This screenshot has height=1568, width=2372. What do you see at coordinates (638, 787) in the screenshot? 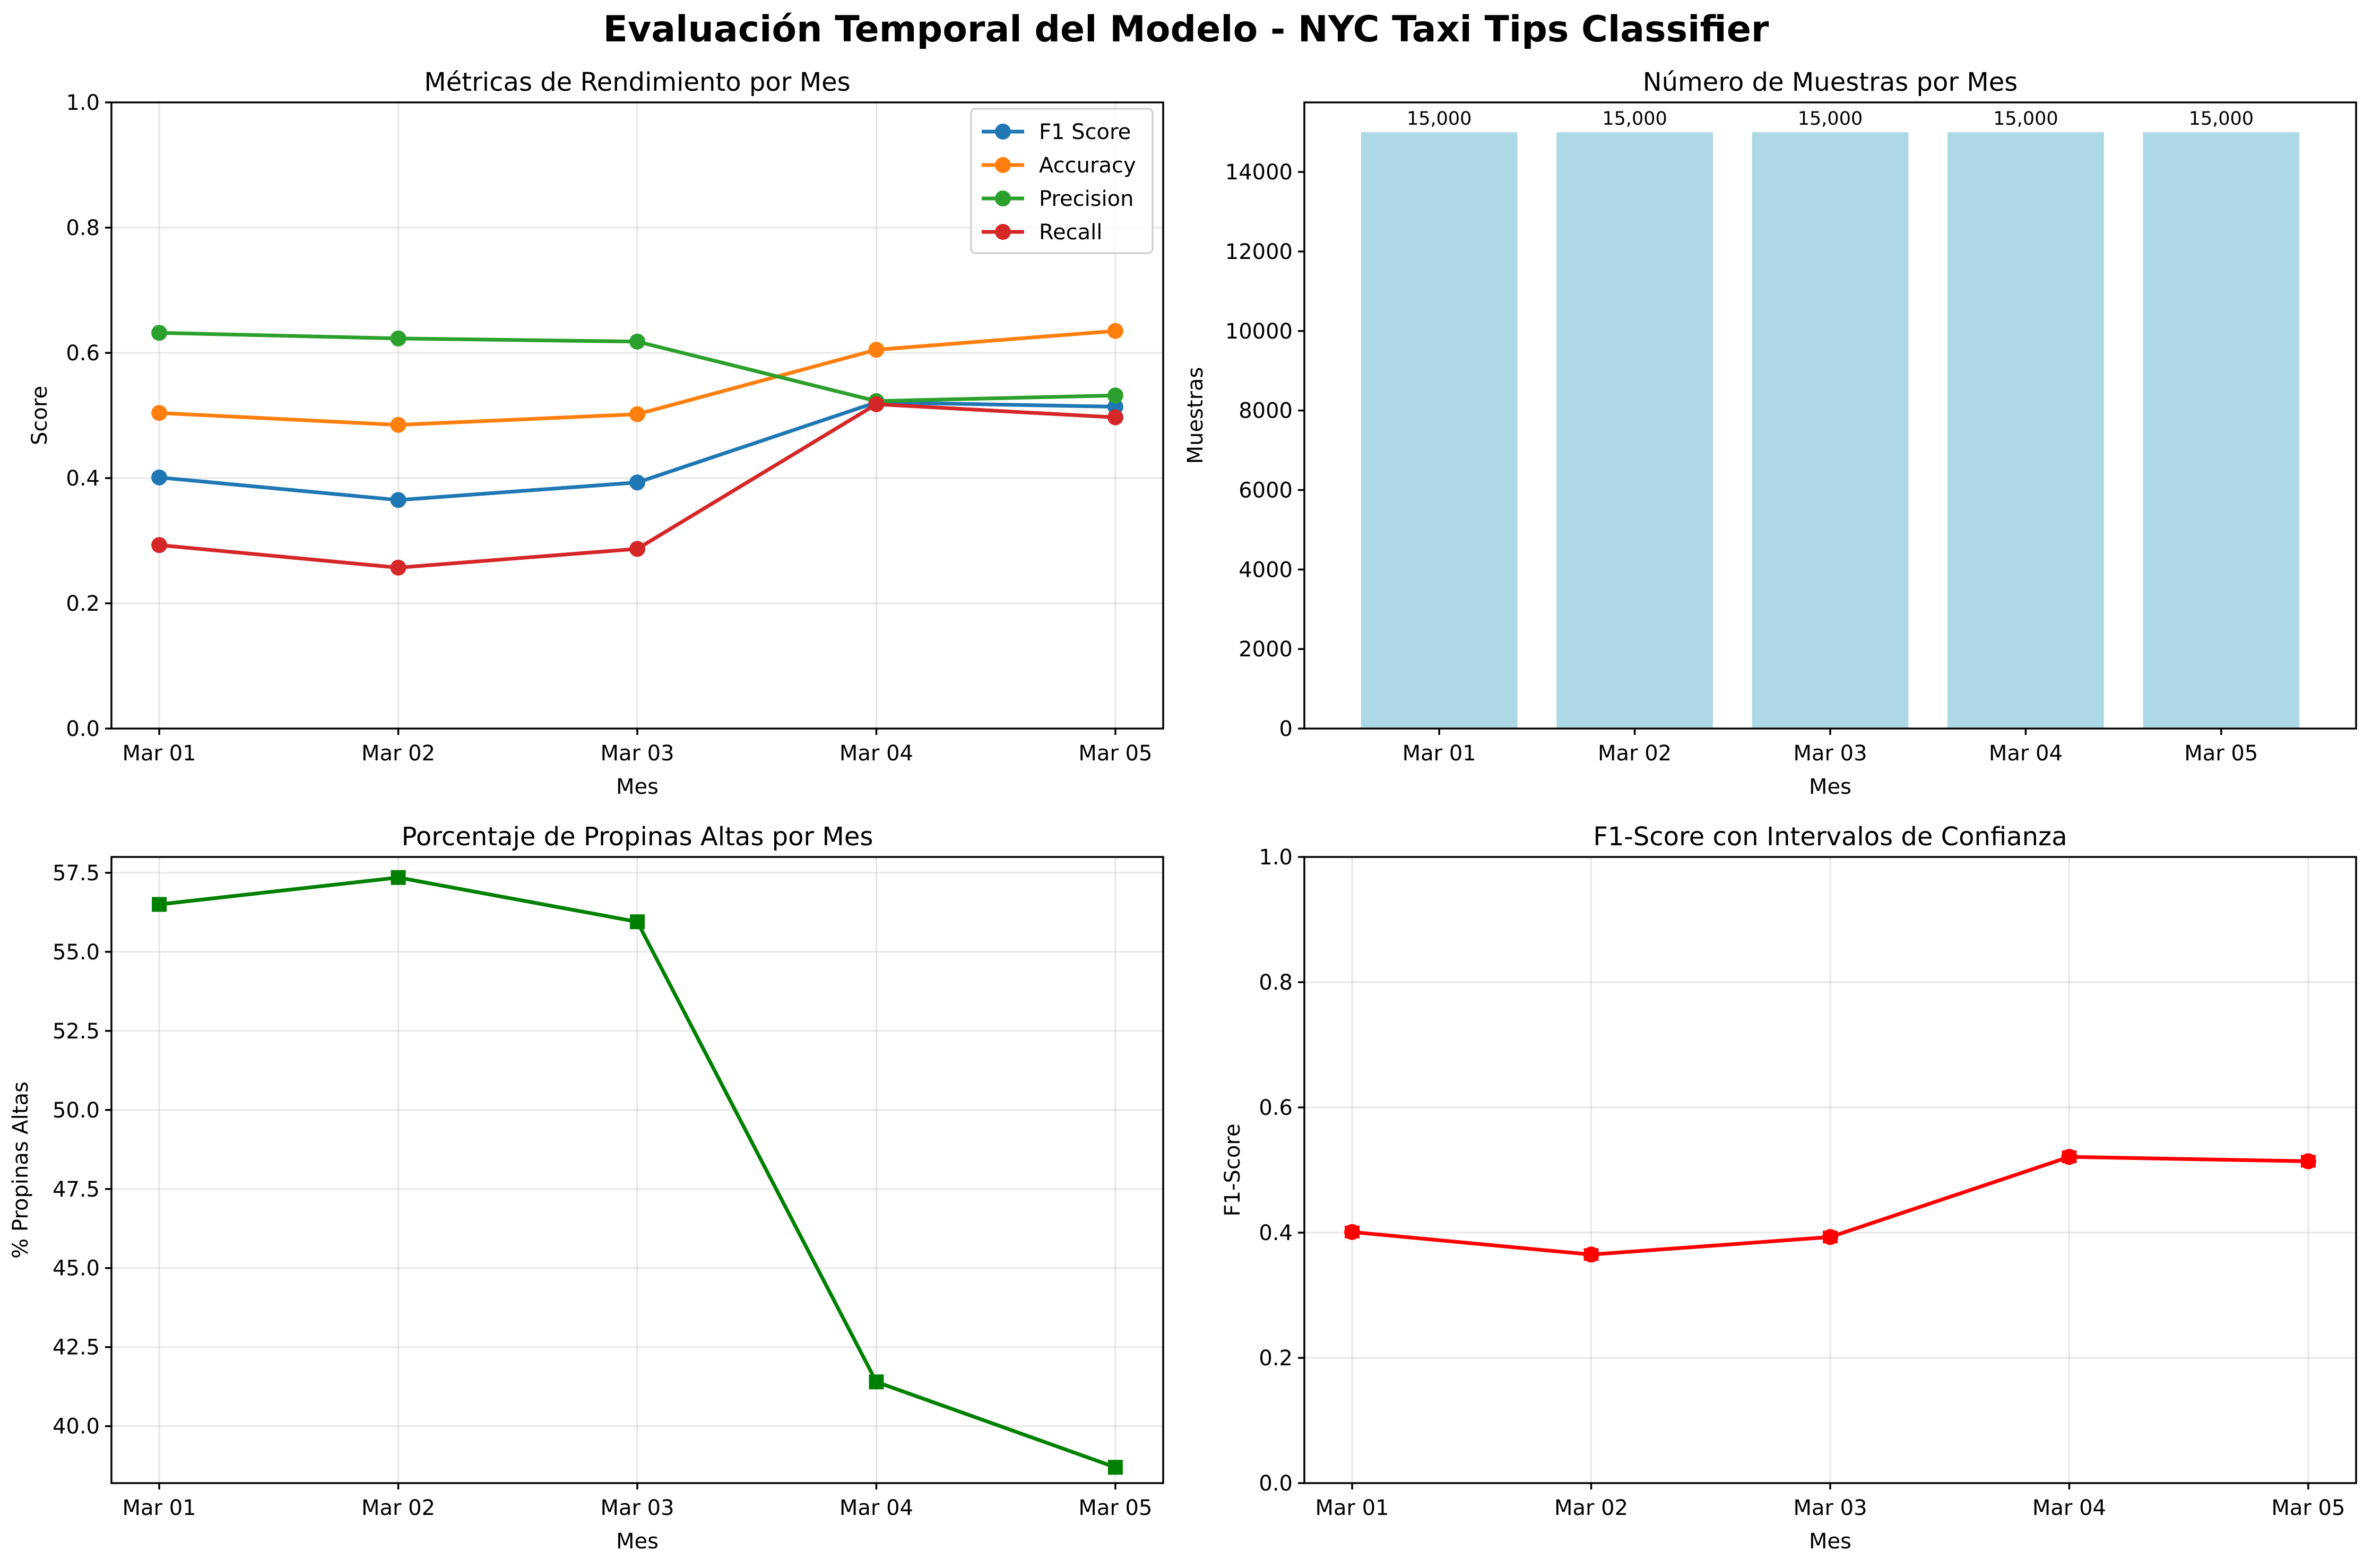
I see `metrics-chart-xlabel: Mes` at bounding box center [638, 787].